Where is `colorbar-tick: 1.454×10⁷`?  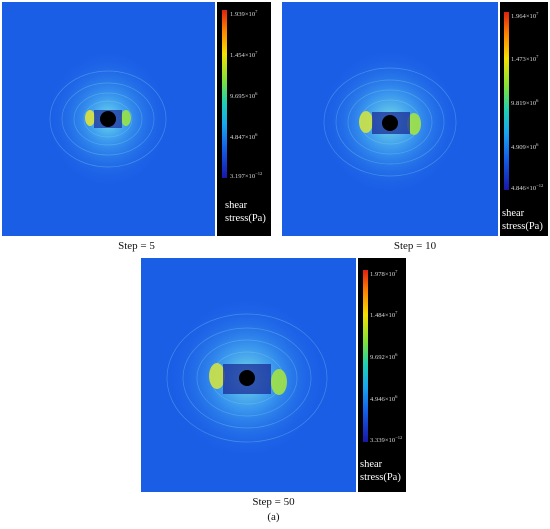 colorbar-tick: 1.454×10⁷ is located at coordinates (244, 54).